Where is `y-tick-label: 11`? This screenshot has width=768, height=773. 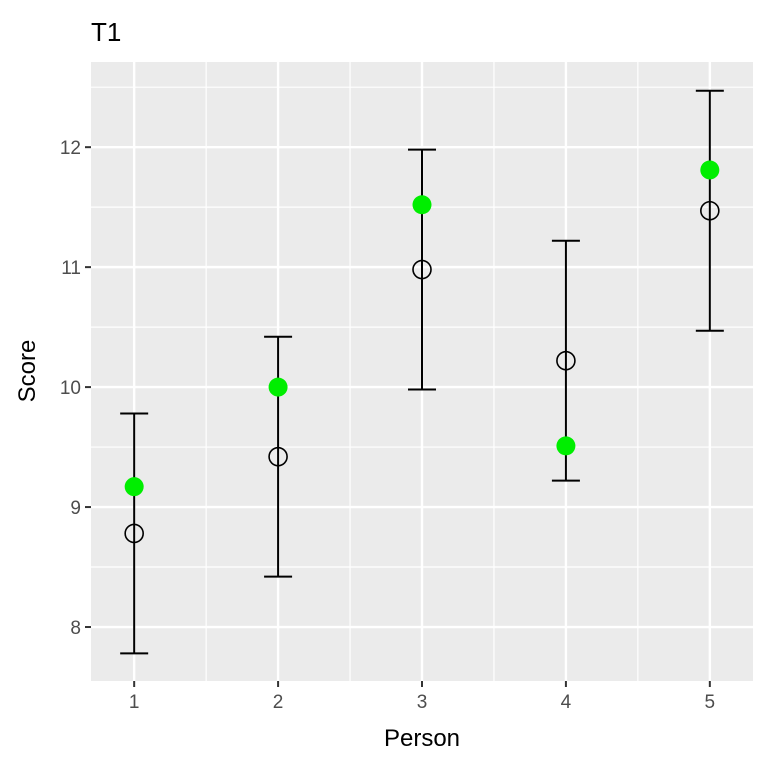
y-tick-label: 11 is located at coordinates (71, 268).